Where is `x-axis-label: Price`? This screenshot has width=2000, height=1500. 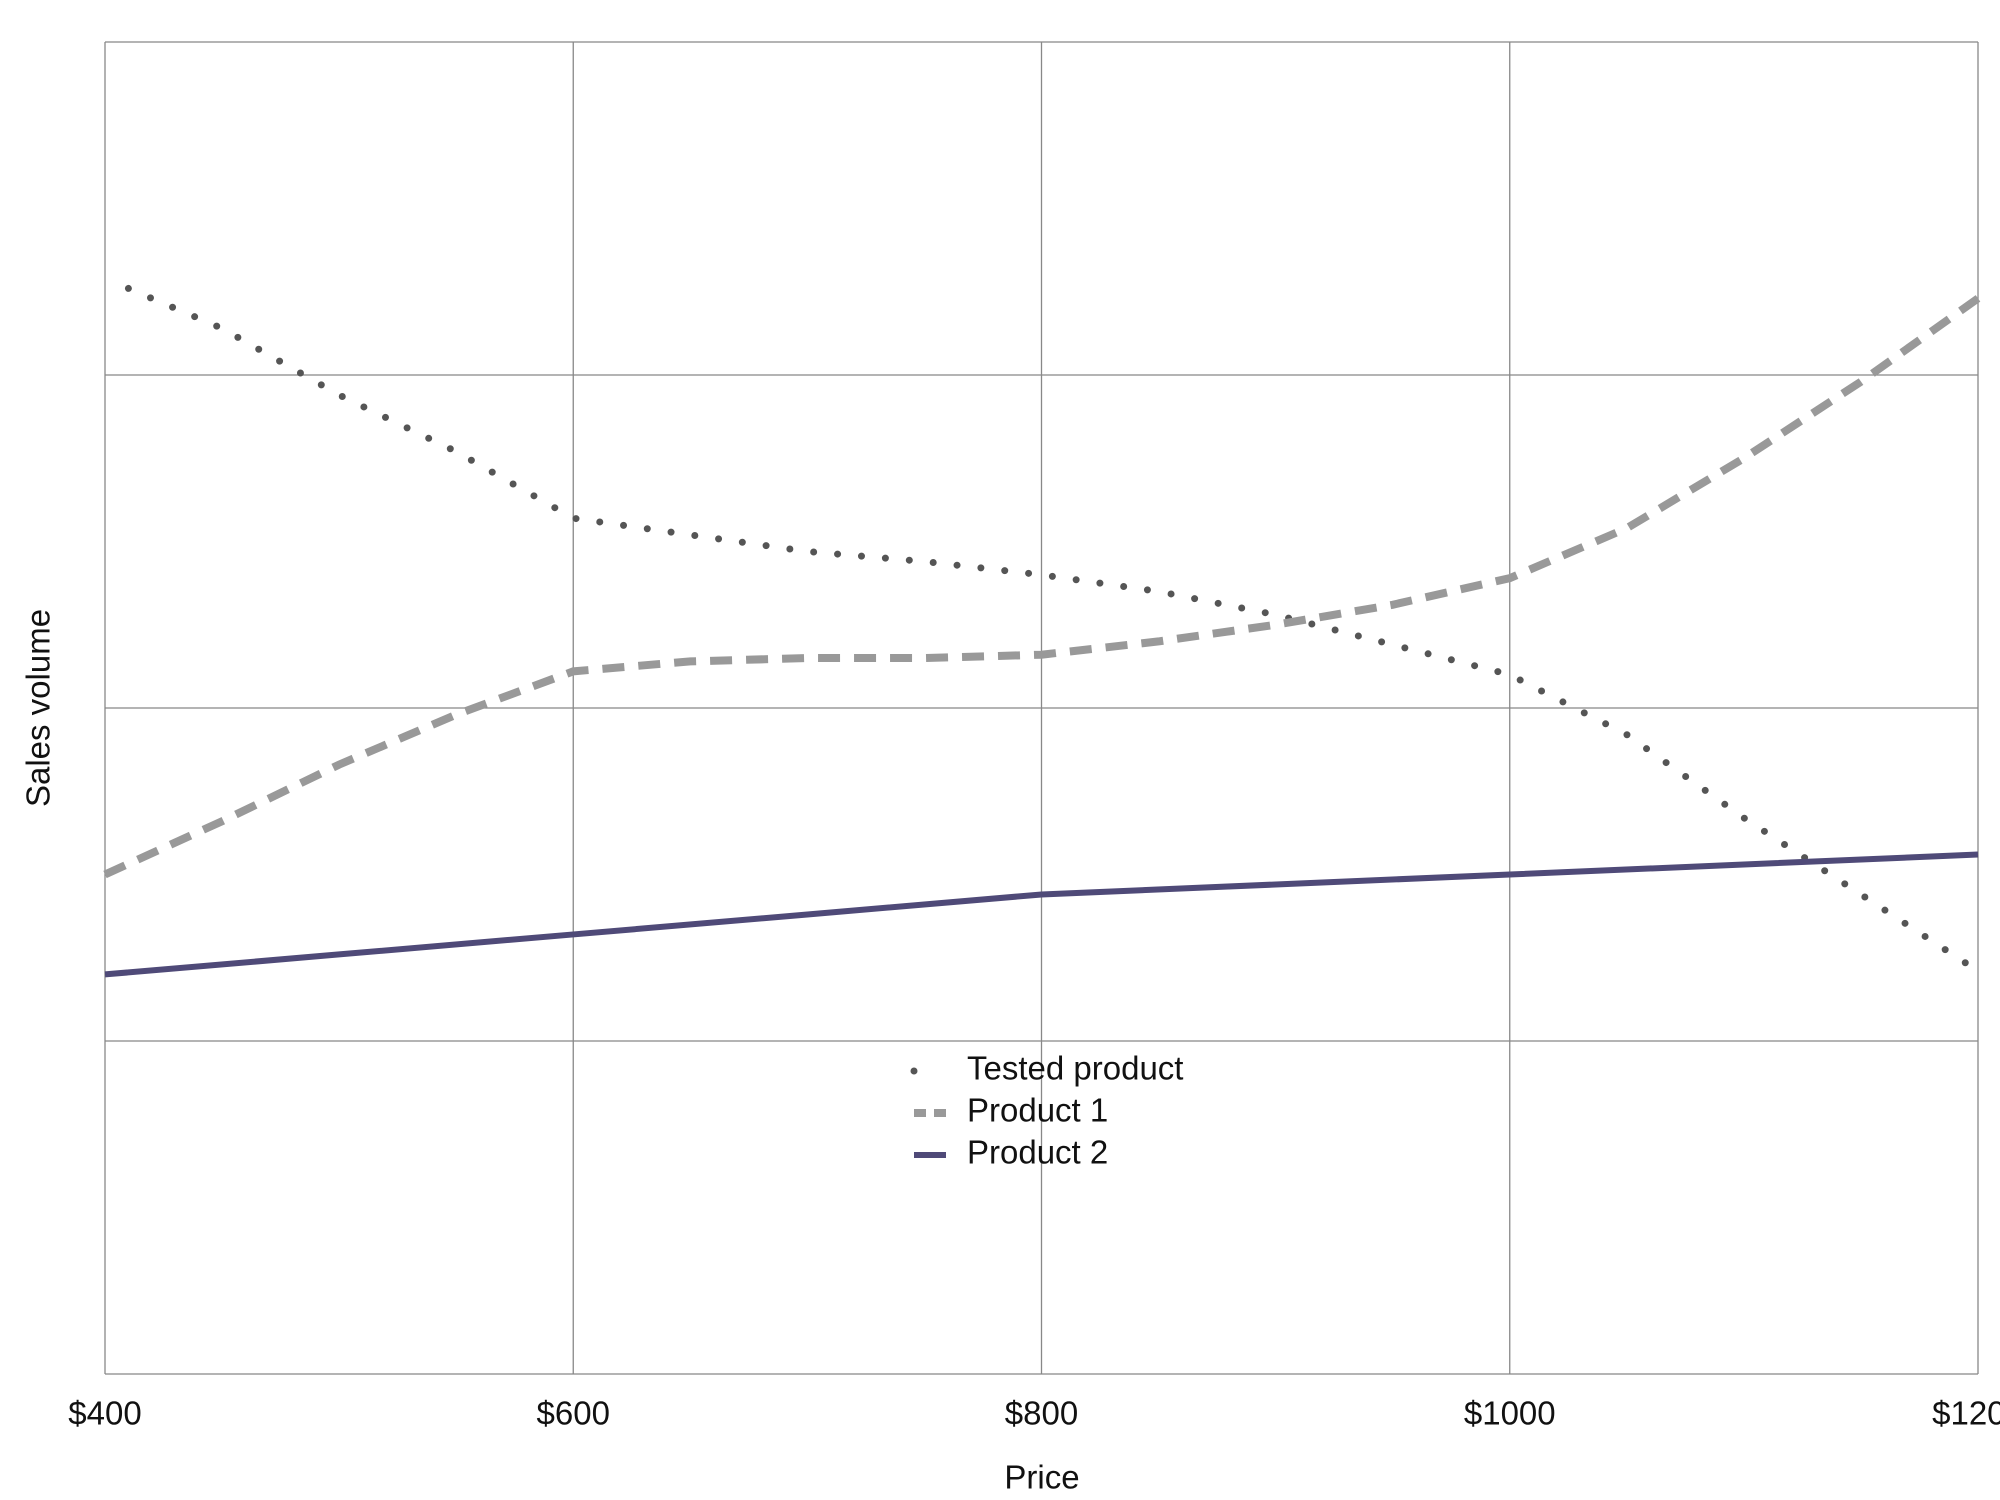 x-axis-label: Price is located at coordinates (1041, 1477).